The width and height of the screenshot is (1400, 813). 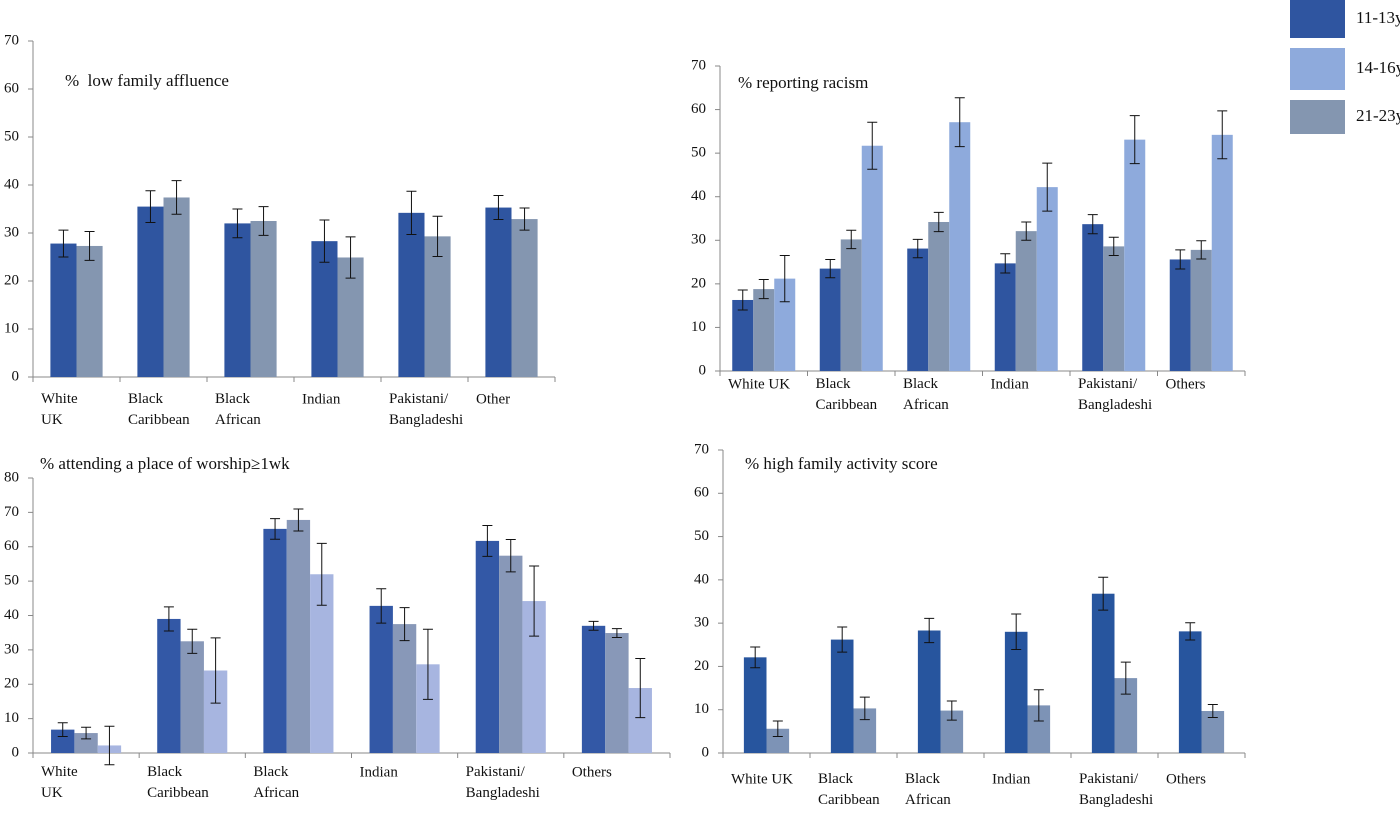 I want to click on x-tick-label: Other, so click(x=493, y=399).